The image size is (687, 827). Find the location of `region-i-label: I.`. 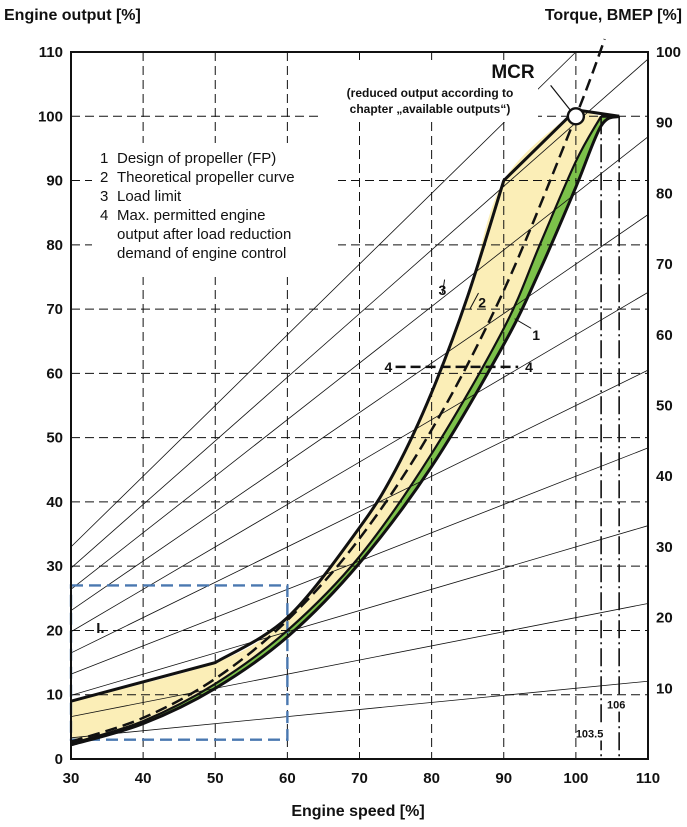

region-i-label: I. is located at coordinates (100, 628).